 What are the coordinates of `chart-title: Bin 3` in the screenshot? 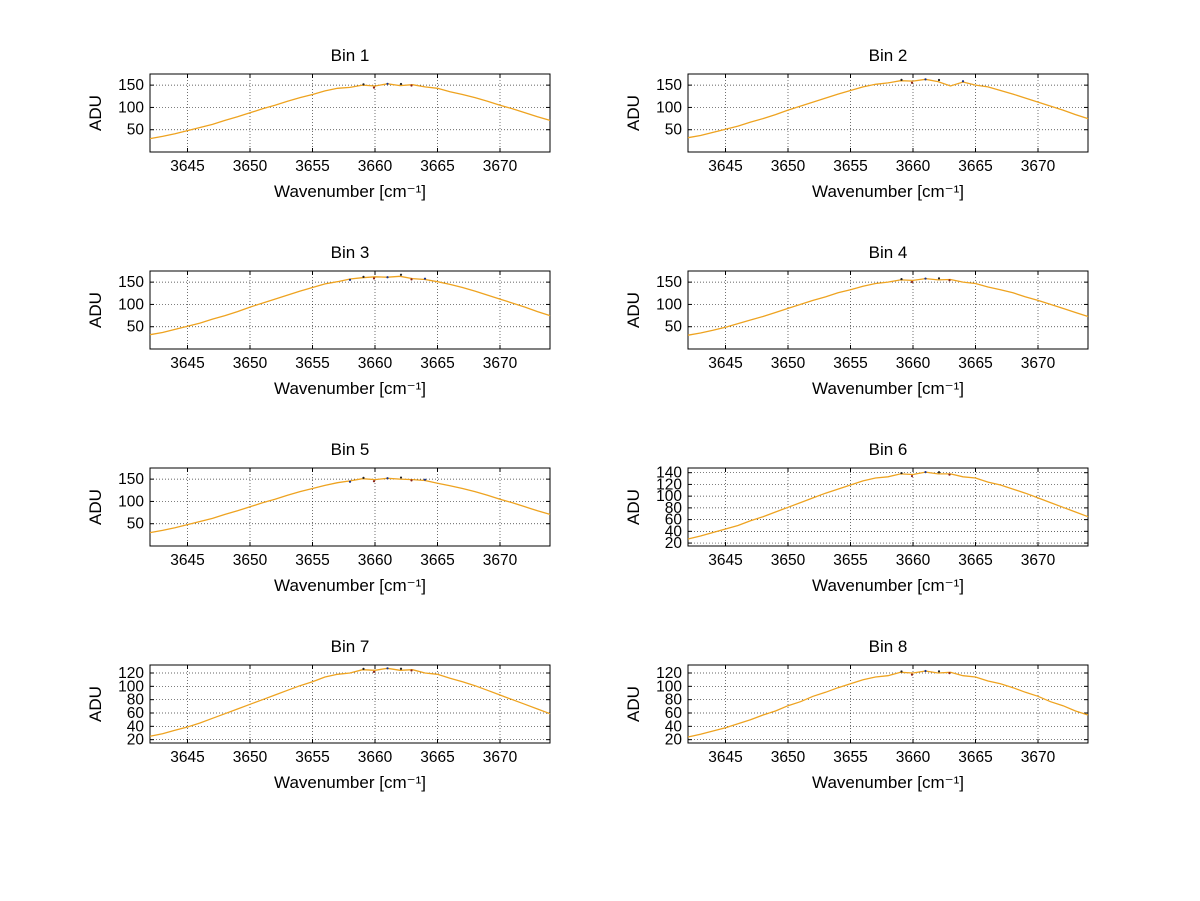 It's located at (350, 252).